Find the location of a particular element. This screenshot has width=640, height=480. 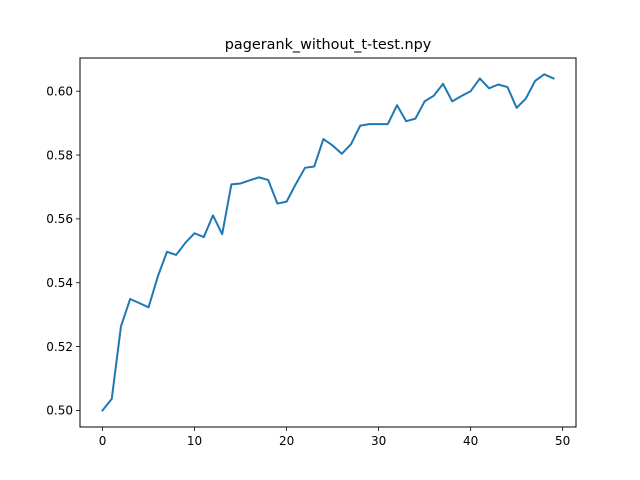

y-tick-label: 0.56 is located at coordinates (59, 219).